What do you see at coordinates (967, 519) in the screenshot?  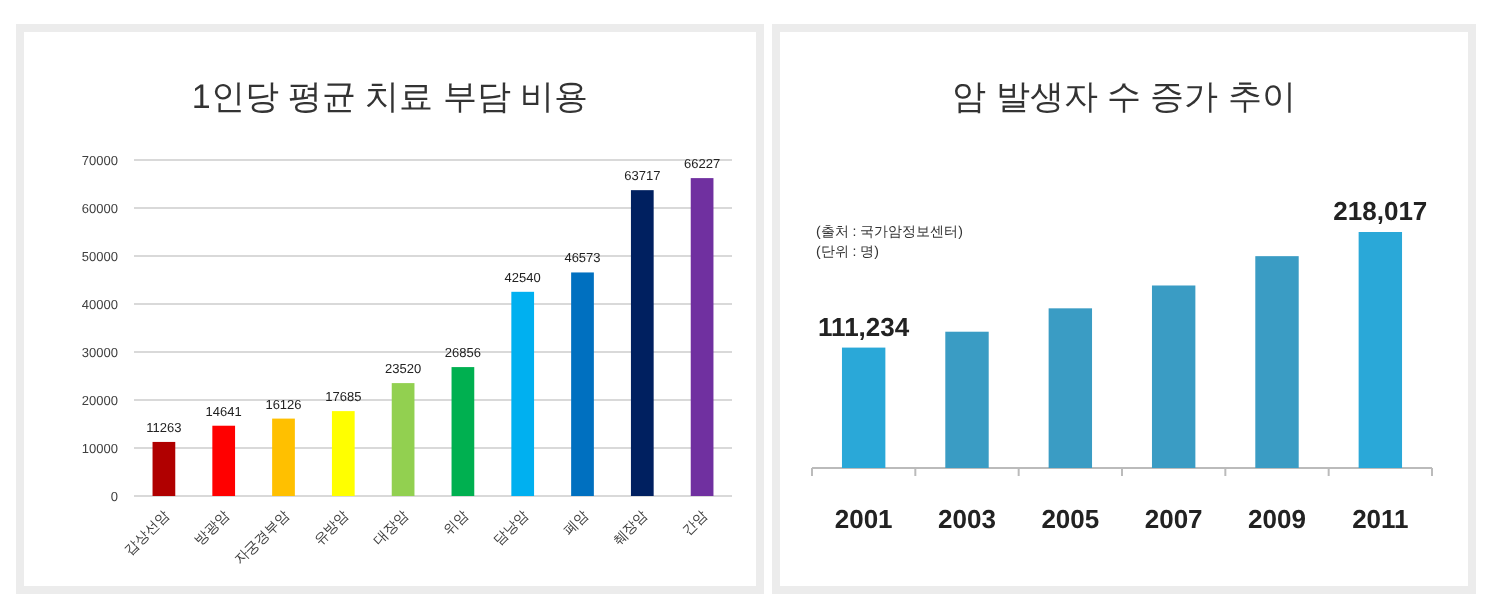 I see `x-tick-label: 2003` at bounding box center [967, 519].